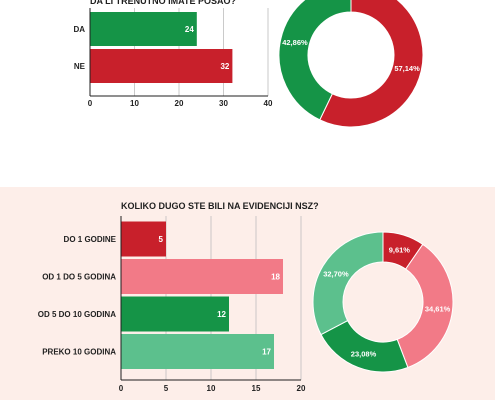  I want to click on slice-value-label: 23,08%, so click(364, 353).